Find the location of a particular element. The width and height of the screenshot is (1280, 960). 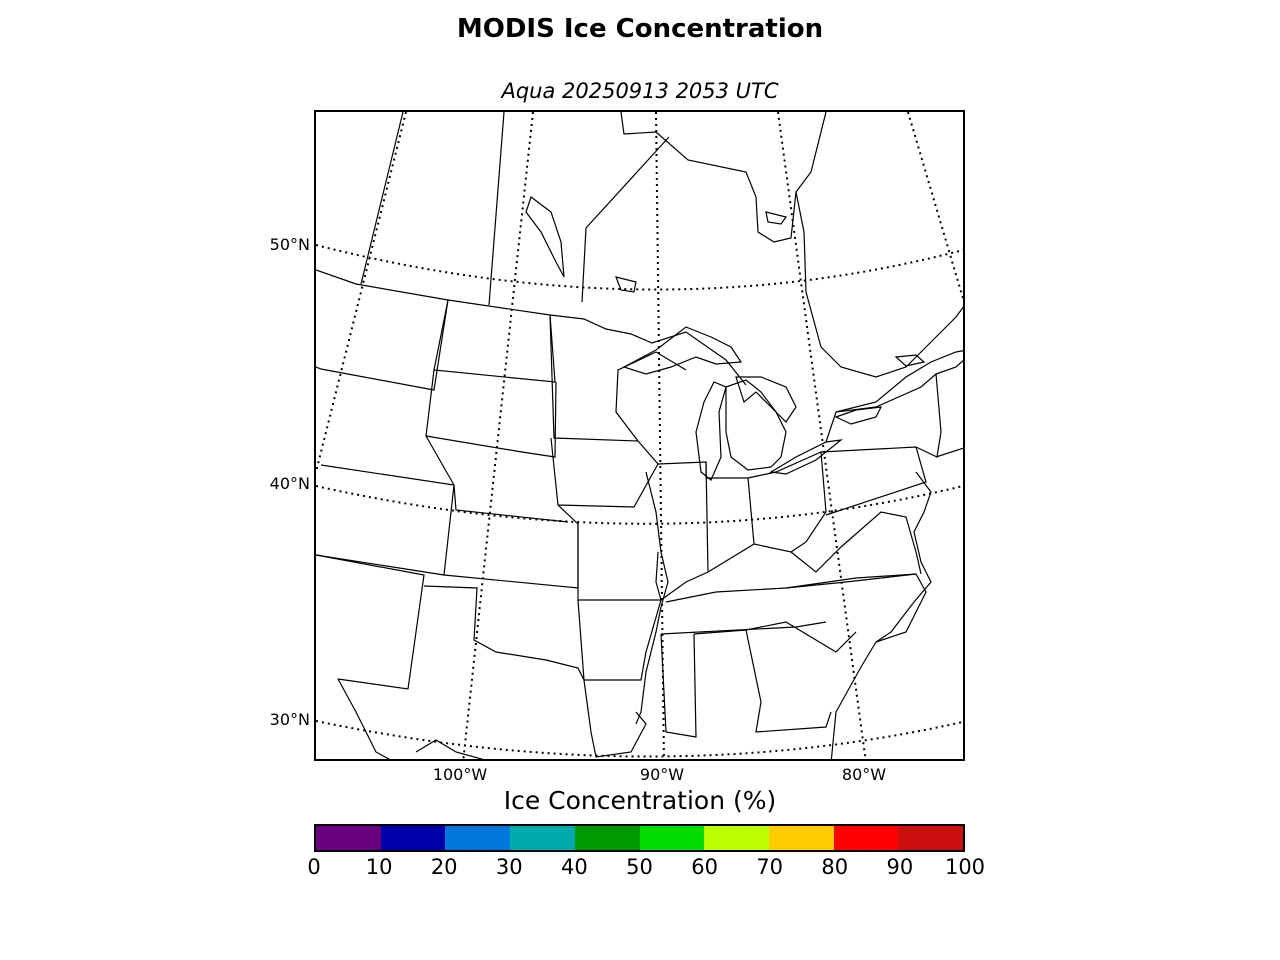

parallel-40n is located at coordinates (639, 504).